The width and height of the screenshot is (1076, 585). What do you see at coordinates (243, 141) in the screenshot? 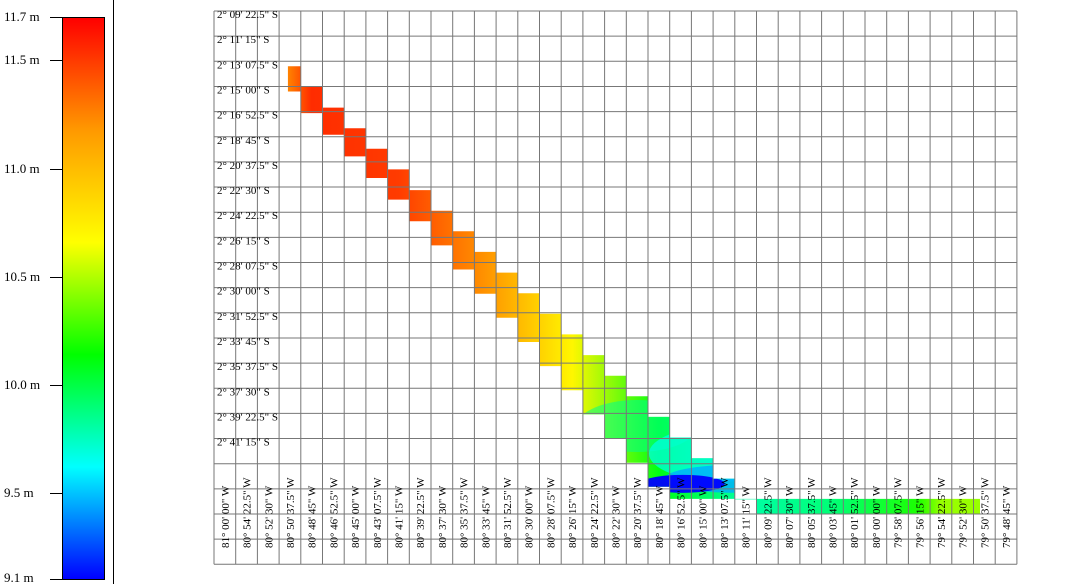
I see `latitude-label: 2° 18' 45" S` at bounding box center [243, 141].